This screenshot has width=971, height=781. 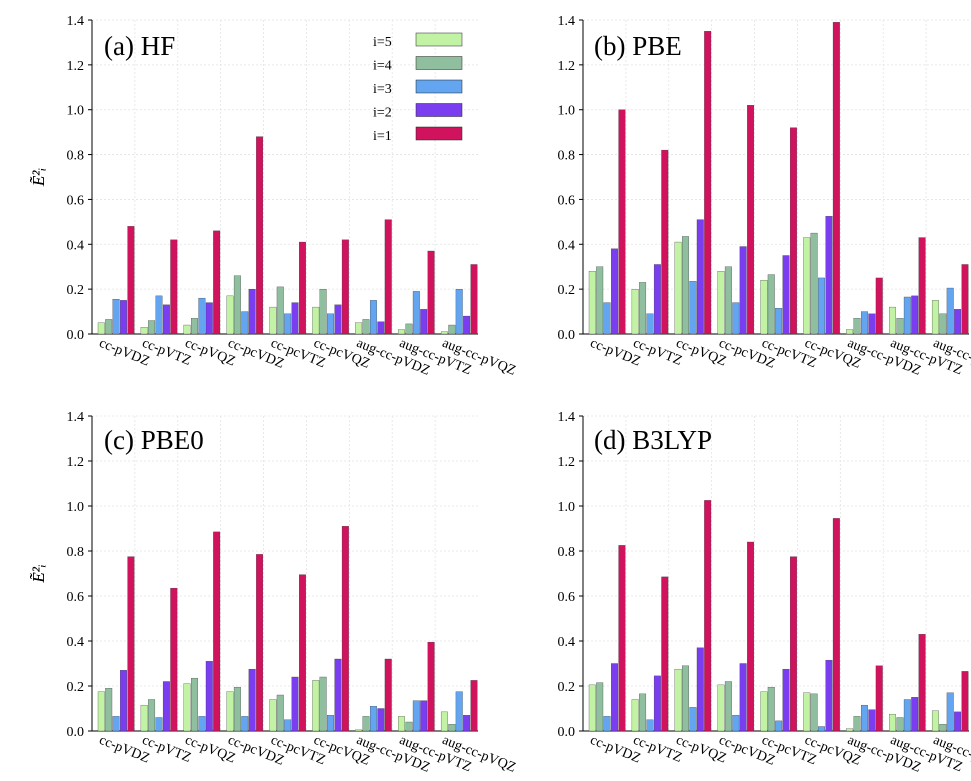 What do you see at coordinates (567, 200) in the screenshot?
I see `y-tick-label: 0.6` at bounding box center [567, 200].